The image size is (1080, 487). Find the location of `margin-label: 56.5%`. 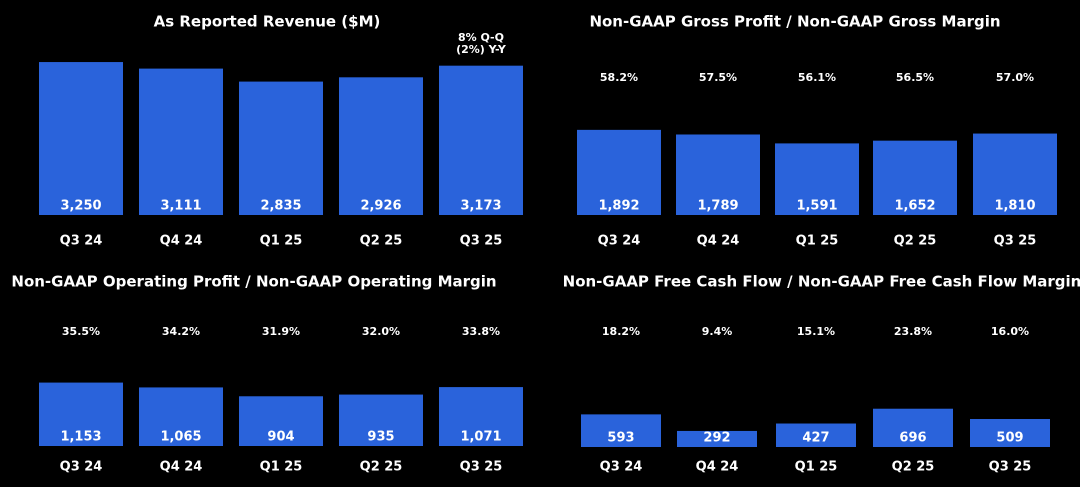

margin-label: 56.5% is located at coordinates (915, 77).